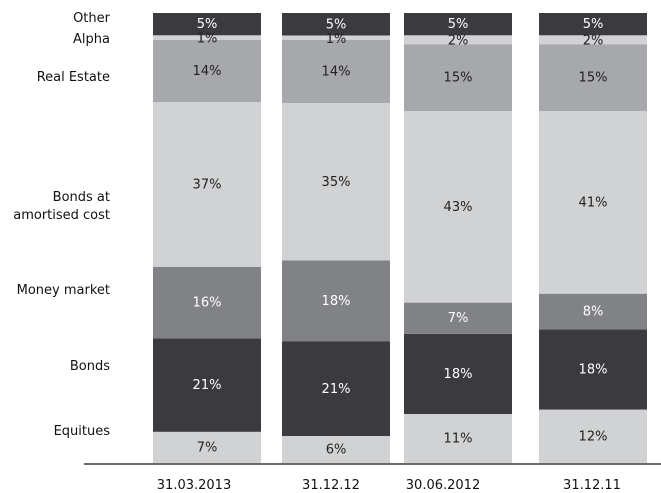 The height and width of the screenshot is (493, 661). I want to click on legend-label-bonds-at-amortised-cost: Bonds at amortised cost, so click(61, 206).